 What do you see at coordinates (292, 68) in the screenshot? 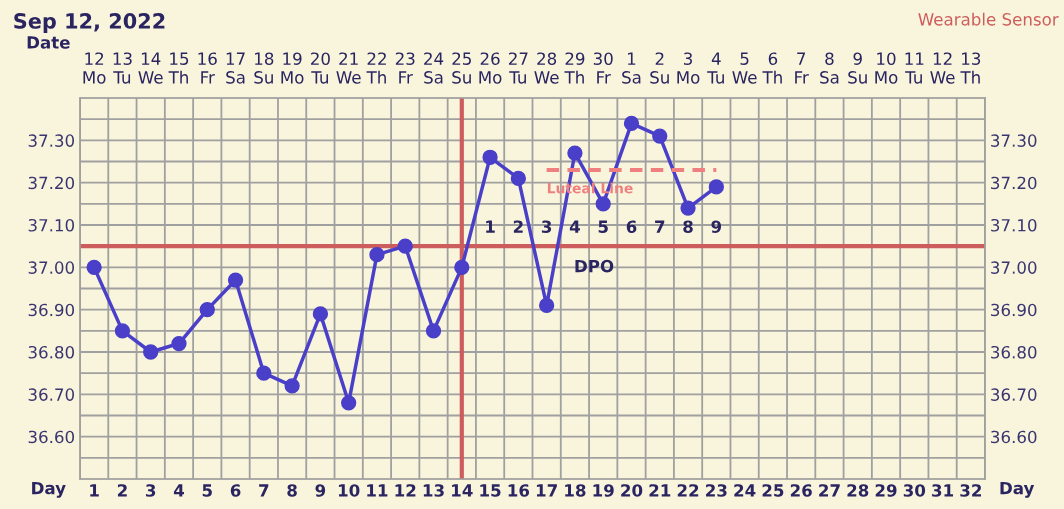
I see `text: 19 Mo` at bounding box center [292, 68].